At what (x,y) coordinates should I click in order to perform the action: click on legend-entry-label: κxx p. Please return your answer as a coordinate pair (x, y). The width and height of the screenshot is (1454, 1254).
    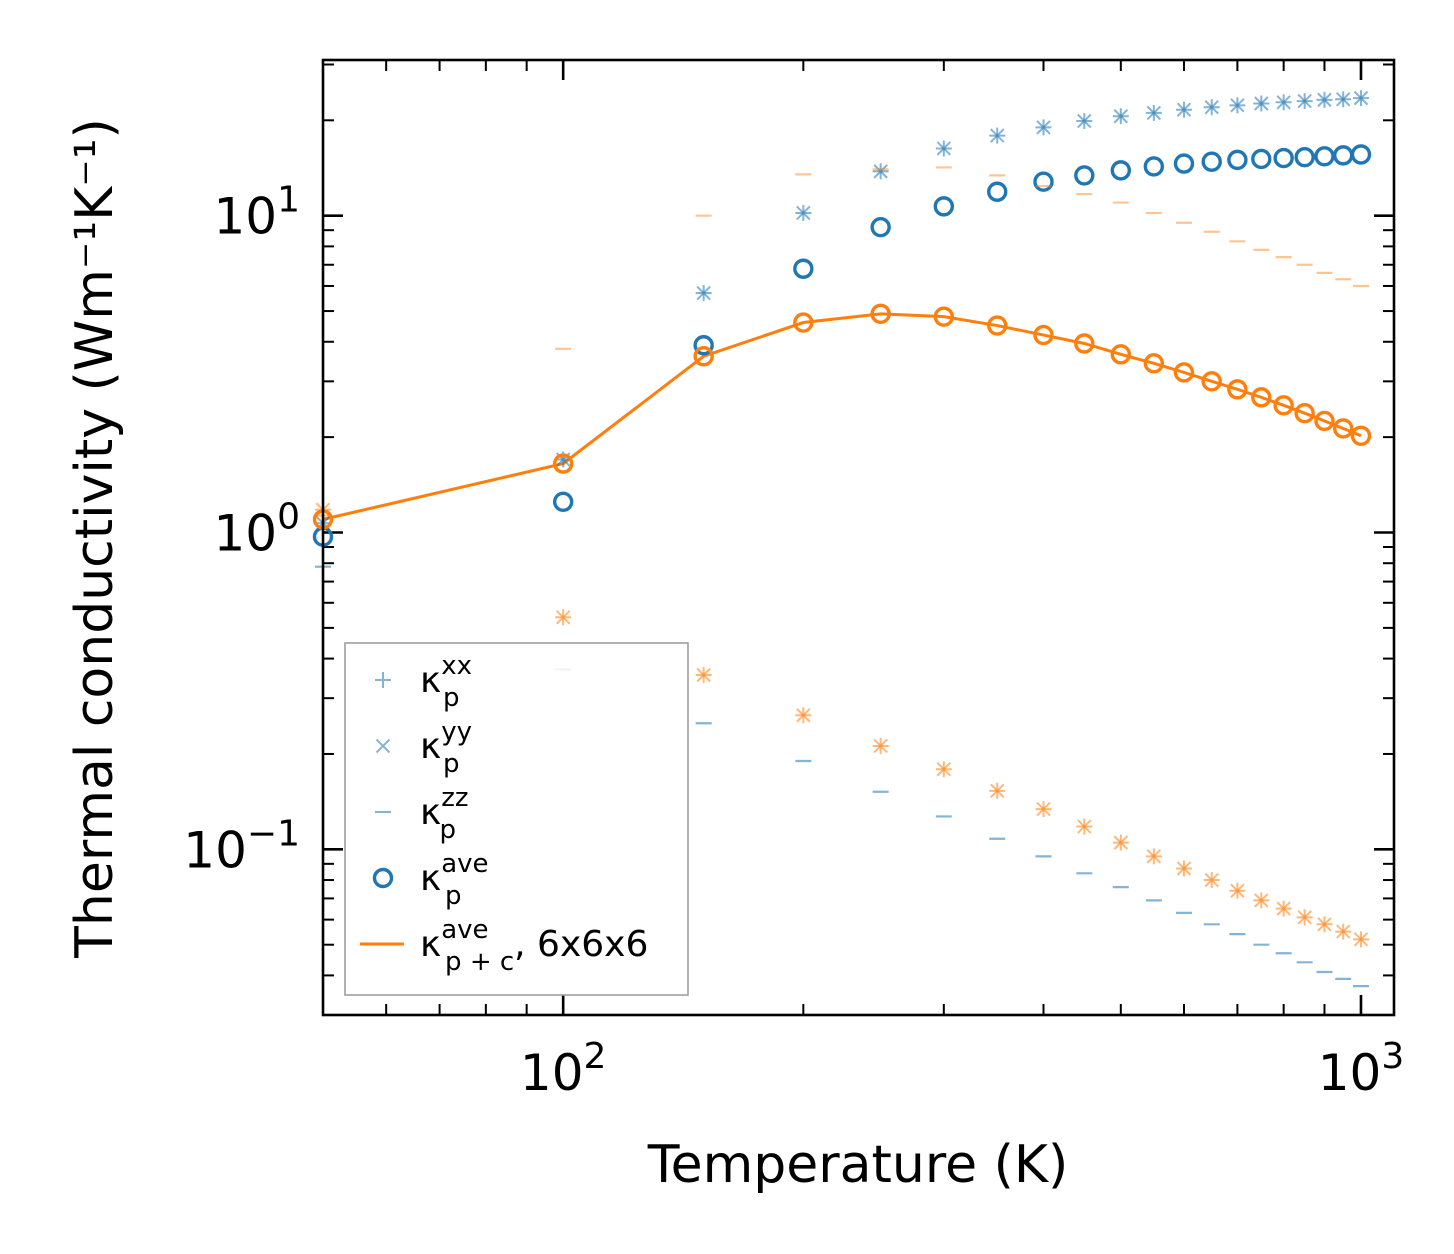
    Looking at the image, I should click on (446, 682).